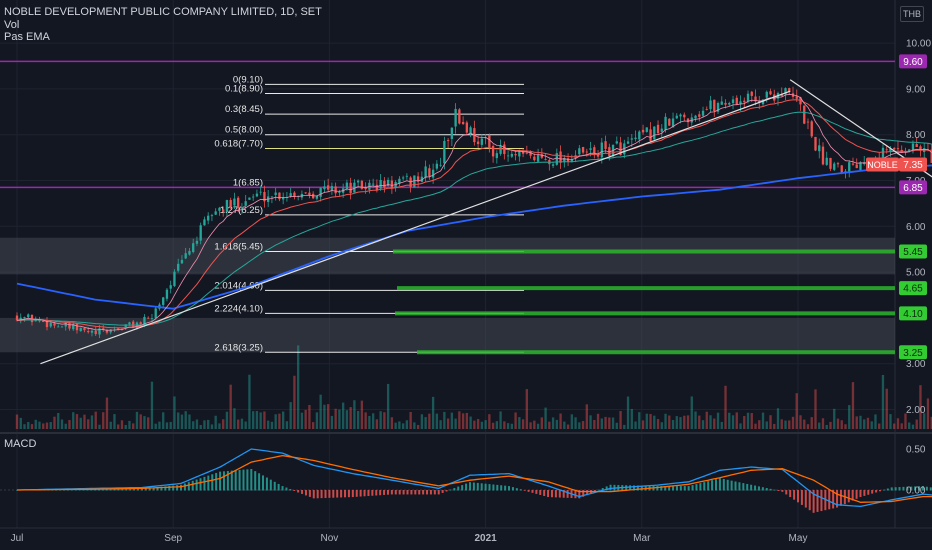 The image size is (932, 550). I want to click on currency-label: THB, so click(912, 14).